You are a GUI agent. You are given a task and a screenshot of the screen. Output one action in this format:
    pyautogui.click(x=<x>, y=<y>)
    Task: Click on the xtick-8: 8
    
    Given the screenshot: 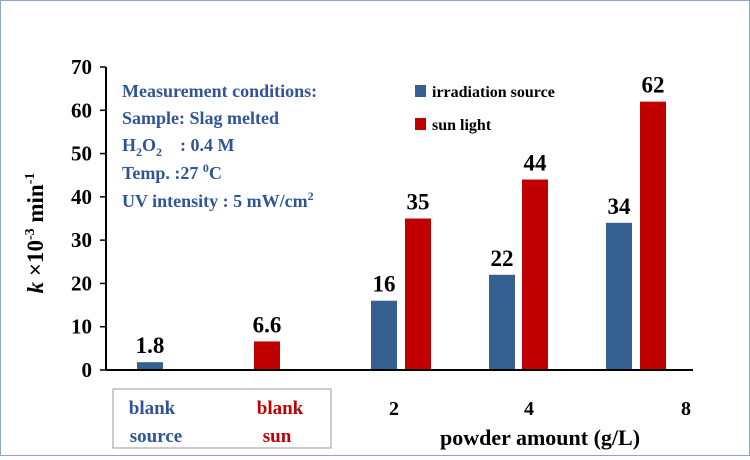 What is the action you would take?
    pyautogui.click(x=686, y=409)
    